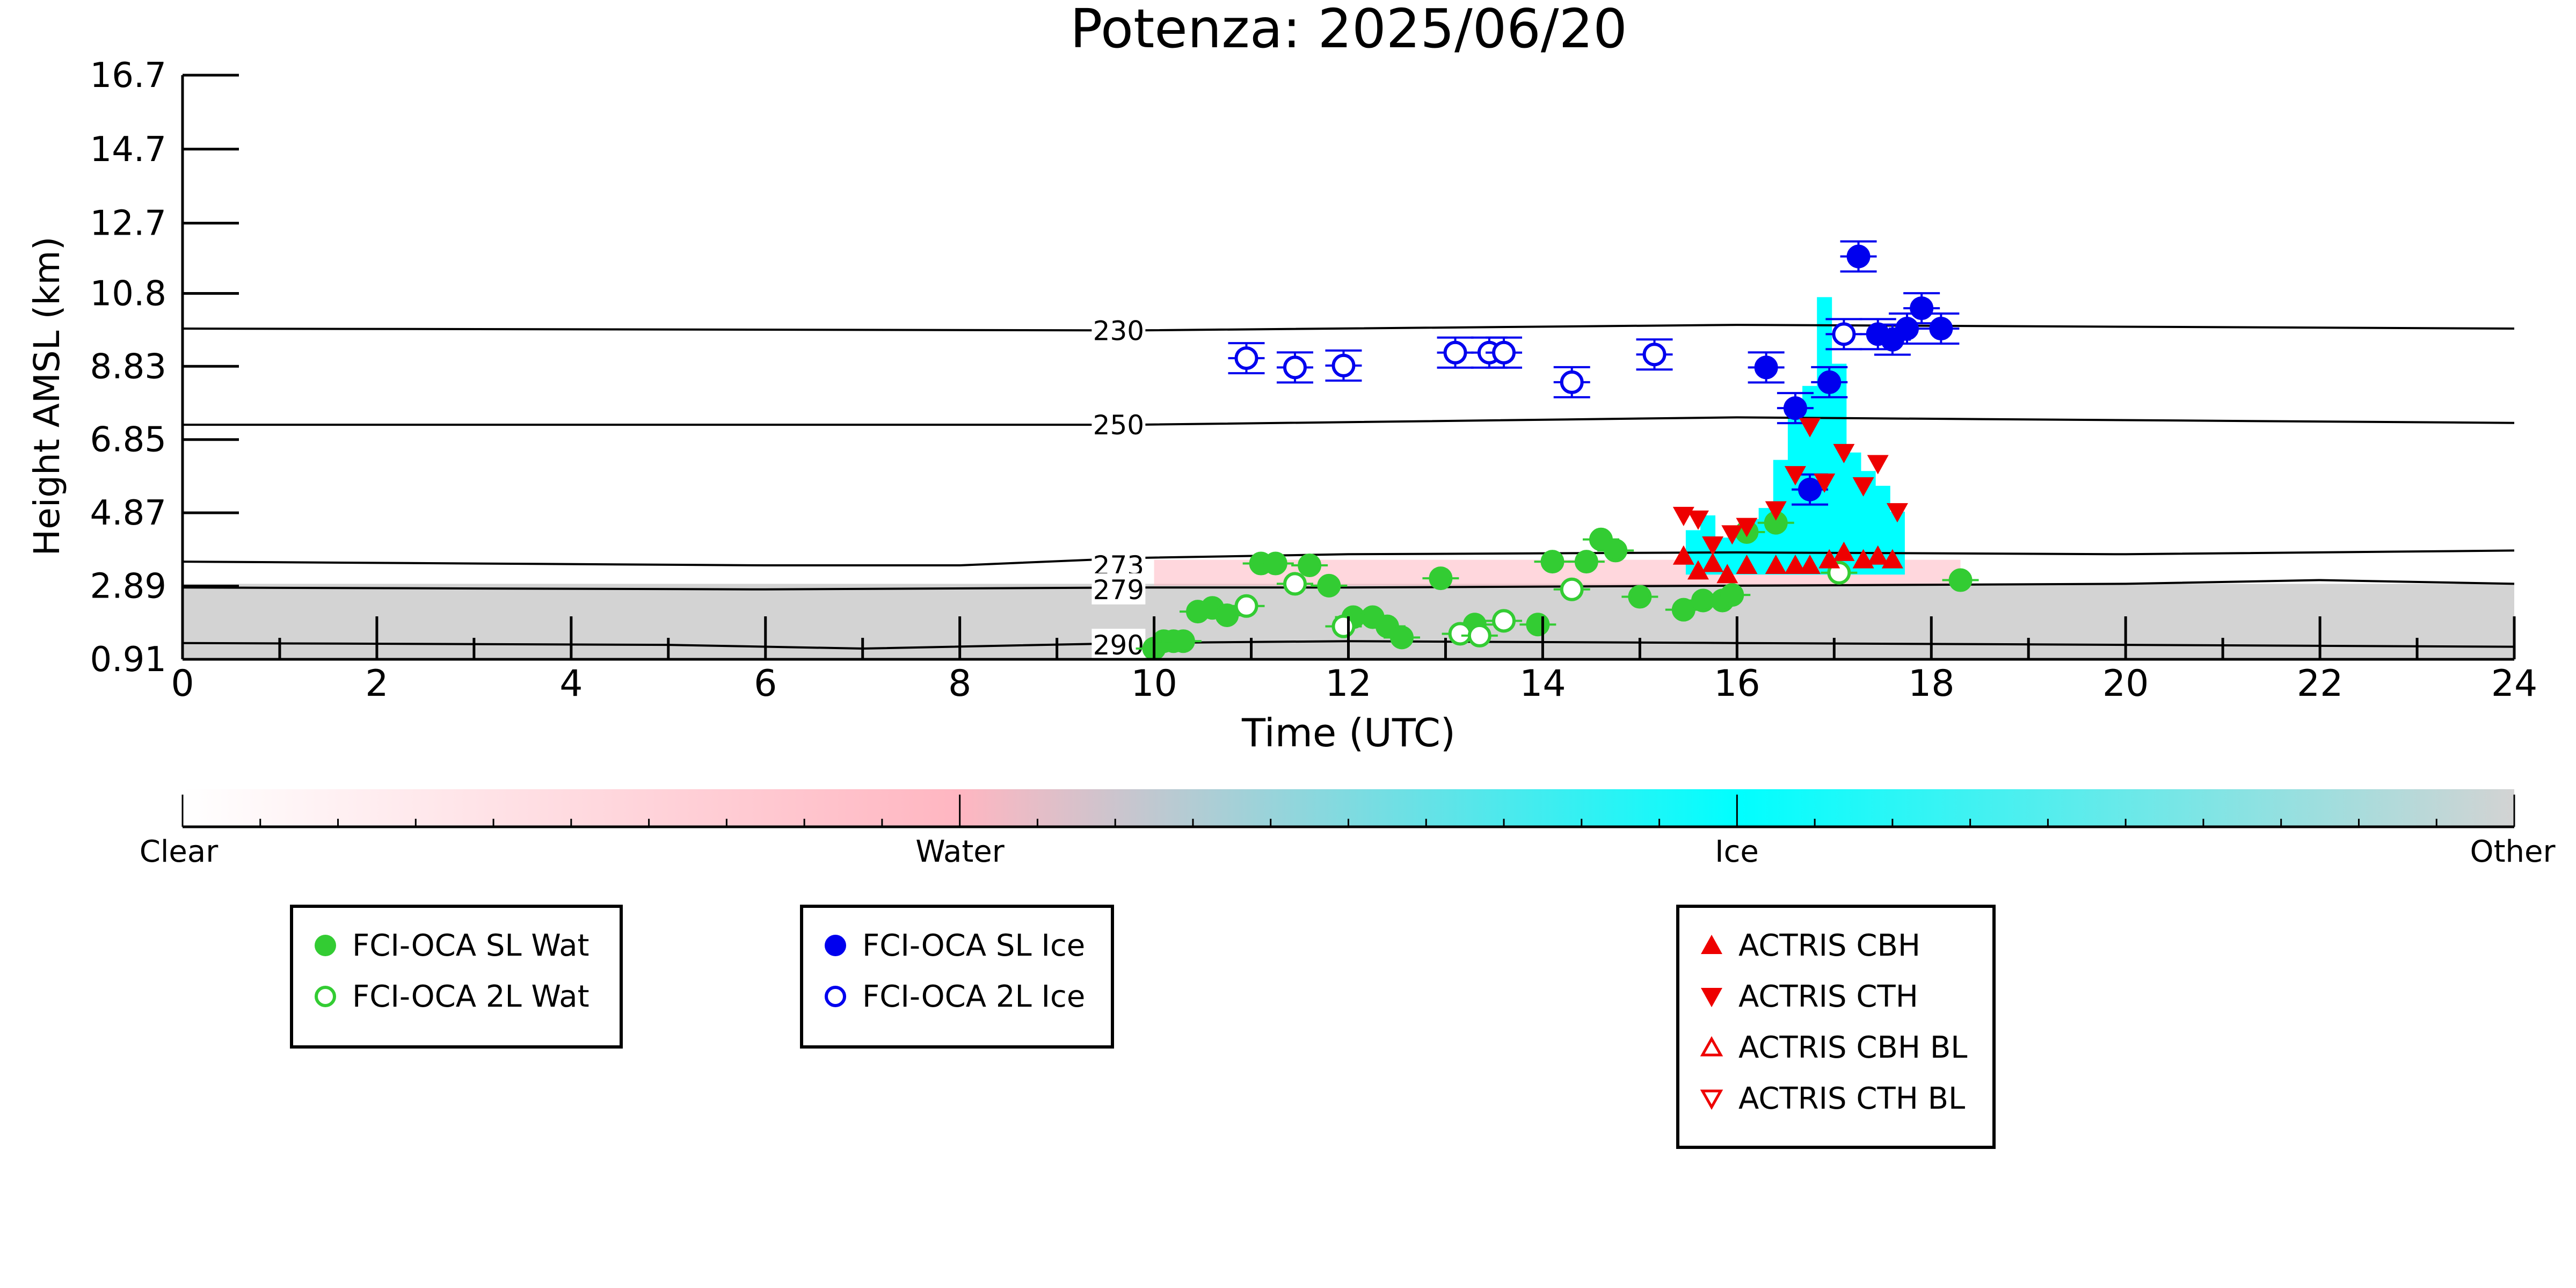 The image size is (2576, 1288). What do you see at coordinates (128, 76) in the screenshot?
I see `y-tick-label: 16.7` at bounding box center [128, 76].